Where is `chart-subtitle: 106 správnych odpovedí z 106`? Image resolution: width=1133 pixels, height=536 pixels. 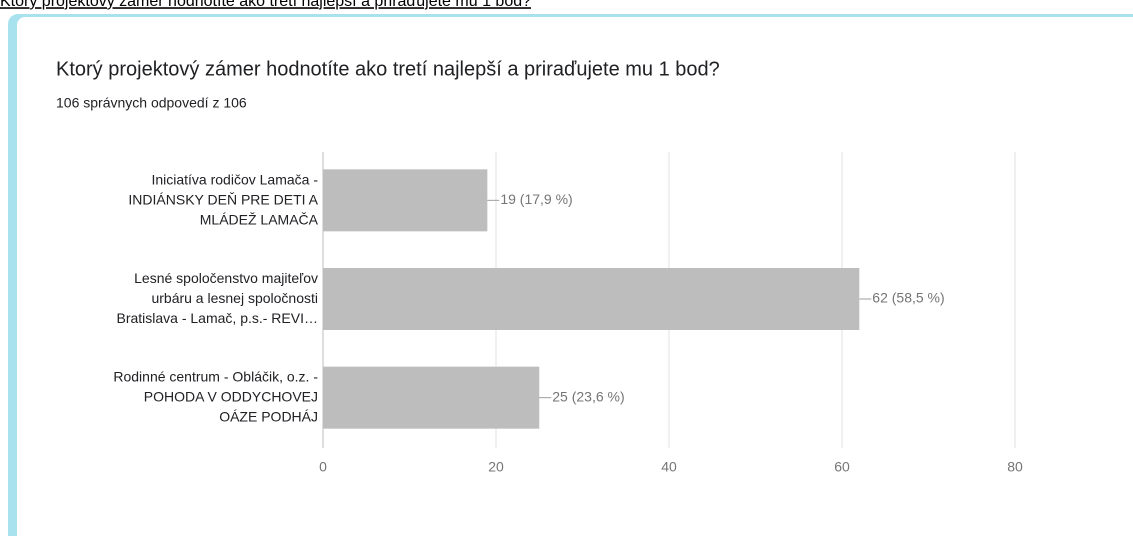 chart-subtitle: 106 správnych odpovedí z 106 is located at coordinates (151, 103).